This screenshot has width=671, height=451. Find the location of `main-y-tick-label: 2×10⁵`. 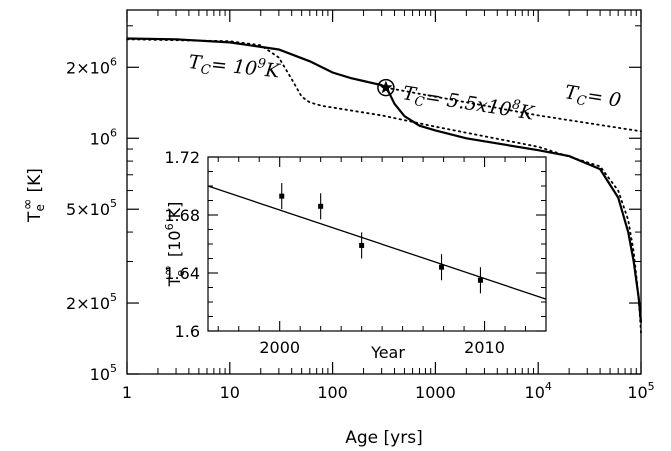

main-y-tick-label: 2×10⁵ is located at coordinates (91, 302).